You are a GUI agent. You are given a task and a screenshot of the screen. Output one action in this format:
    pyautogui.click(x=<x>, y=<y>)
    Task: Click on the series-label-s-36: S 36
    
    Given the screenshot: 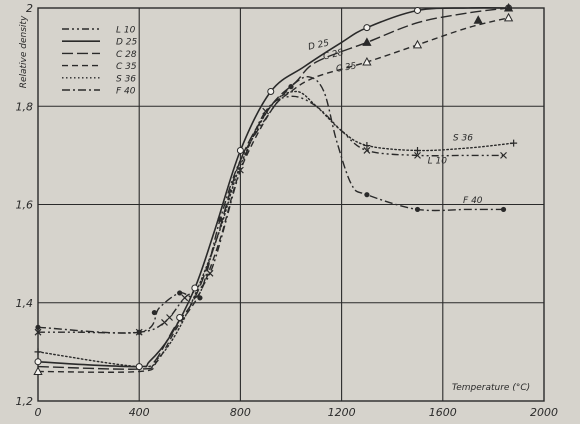 What is the action you would take?
    pyautogui.click(x=463, y=139)
    